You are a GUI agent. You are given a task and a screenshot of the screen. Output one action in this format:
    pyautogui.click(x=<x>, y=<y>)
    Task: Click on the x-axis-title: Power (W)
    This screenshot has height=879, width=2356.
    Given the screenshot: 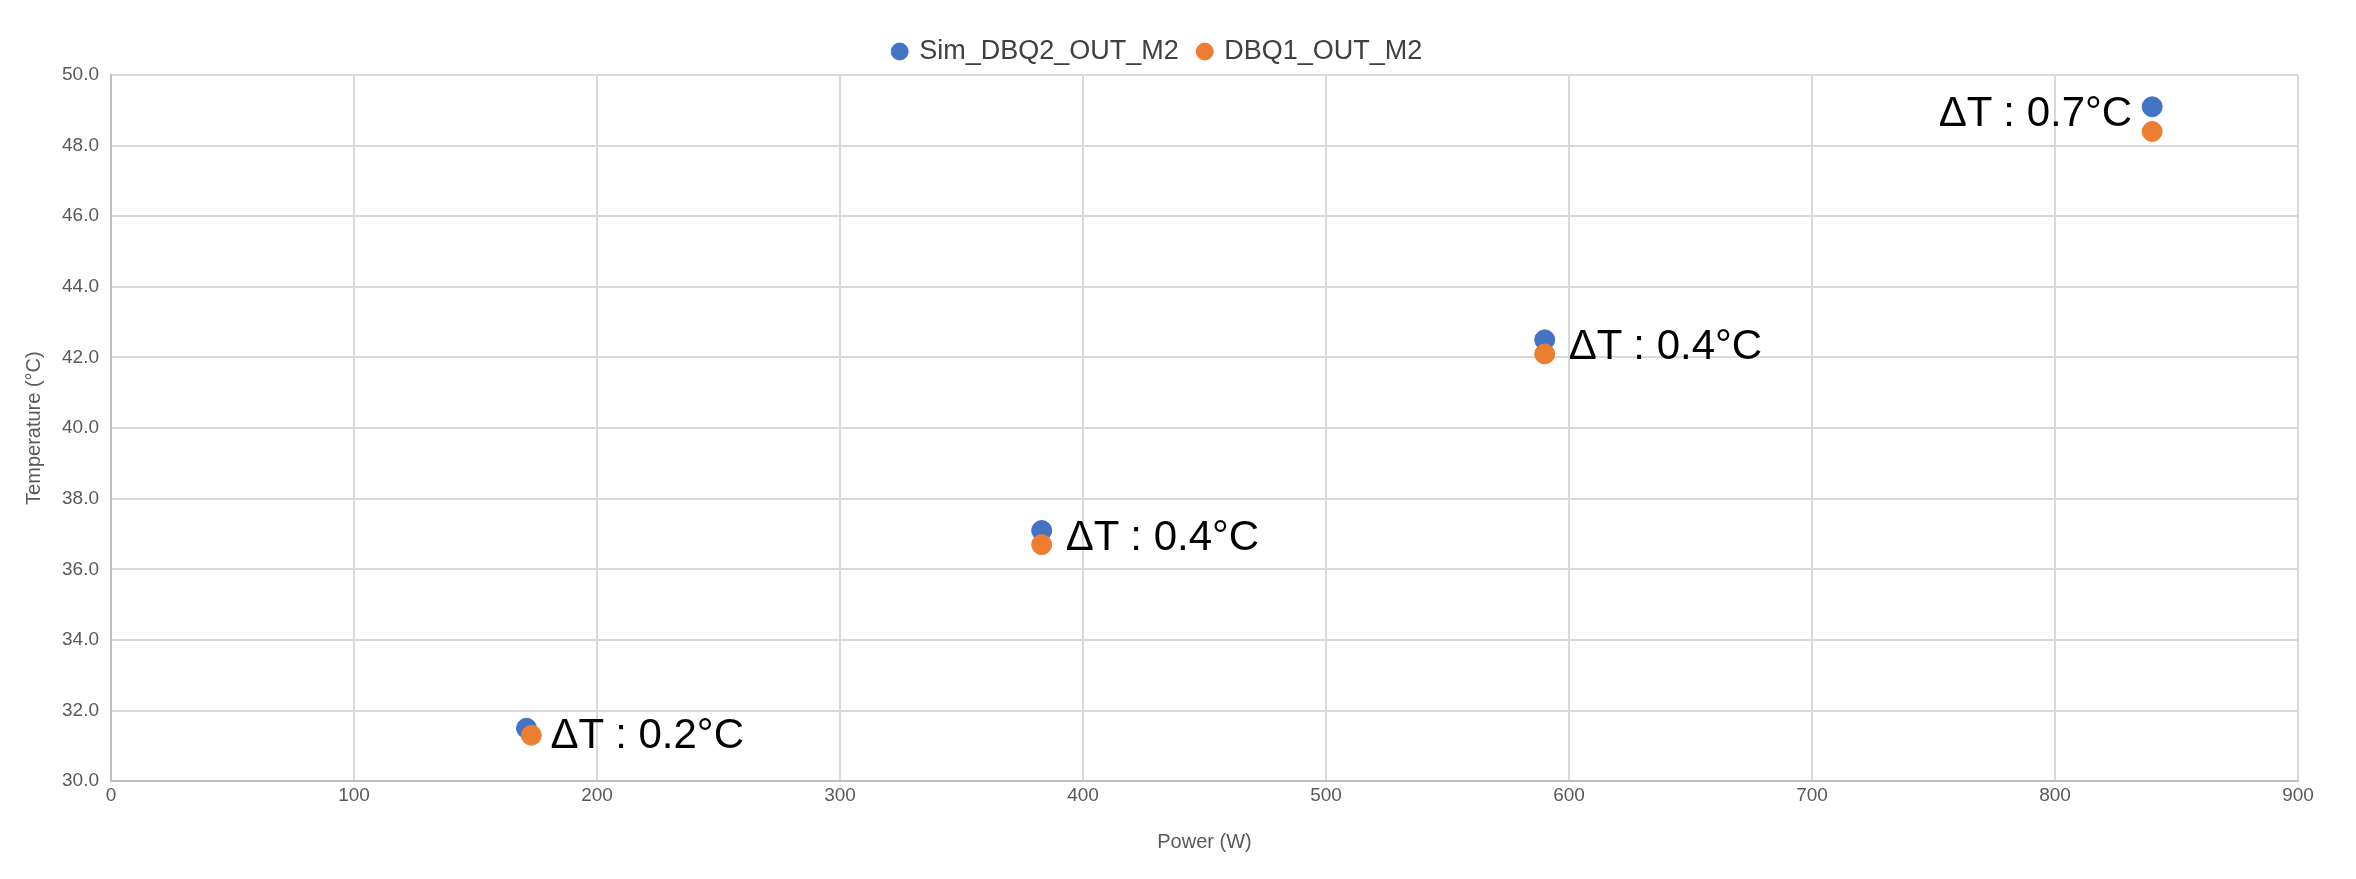 What is the action you would take?
    pyautogui.click(x=1204, y=840)
    